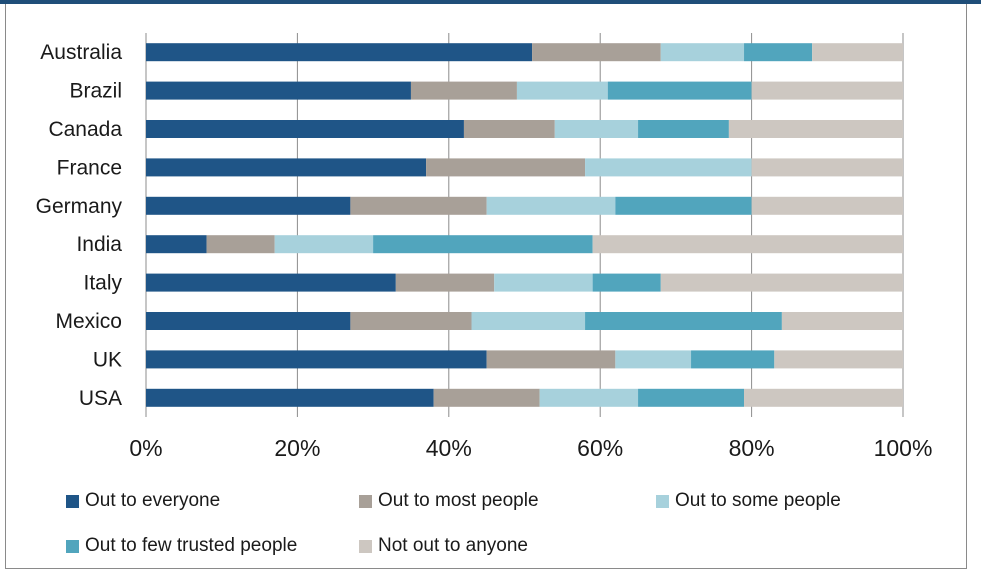 This screenshot has height=575, width=981. What do you see at coordinates (145, 448) in the screenshot?
I see `x-tick-label-0: 0%` at bounding box center [145, 448].